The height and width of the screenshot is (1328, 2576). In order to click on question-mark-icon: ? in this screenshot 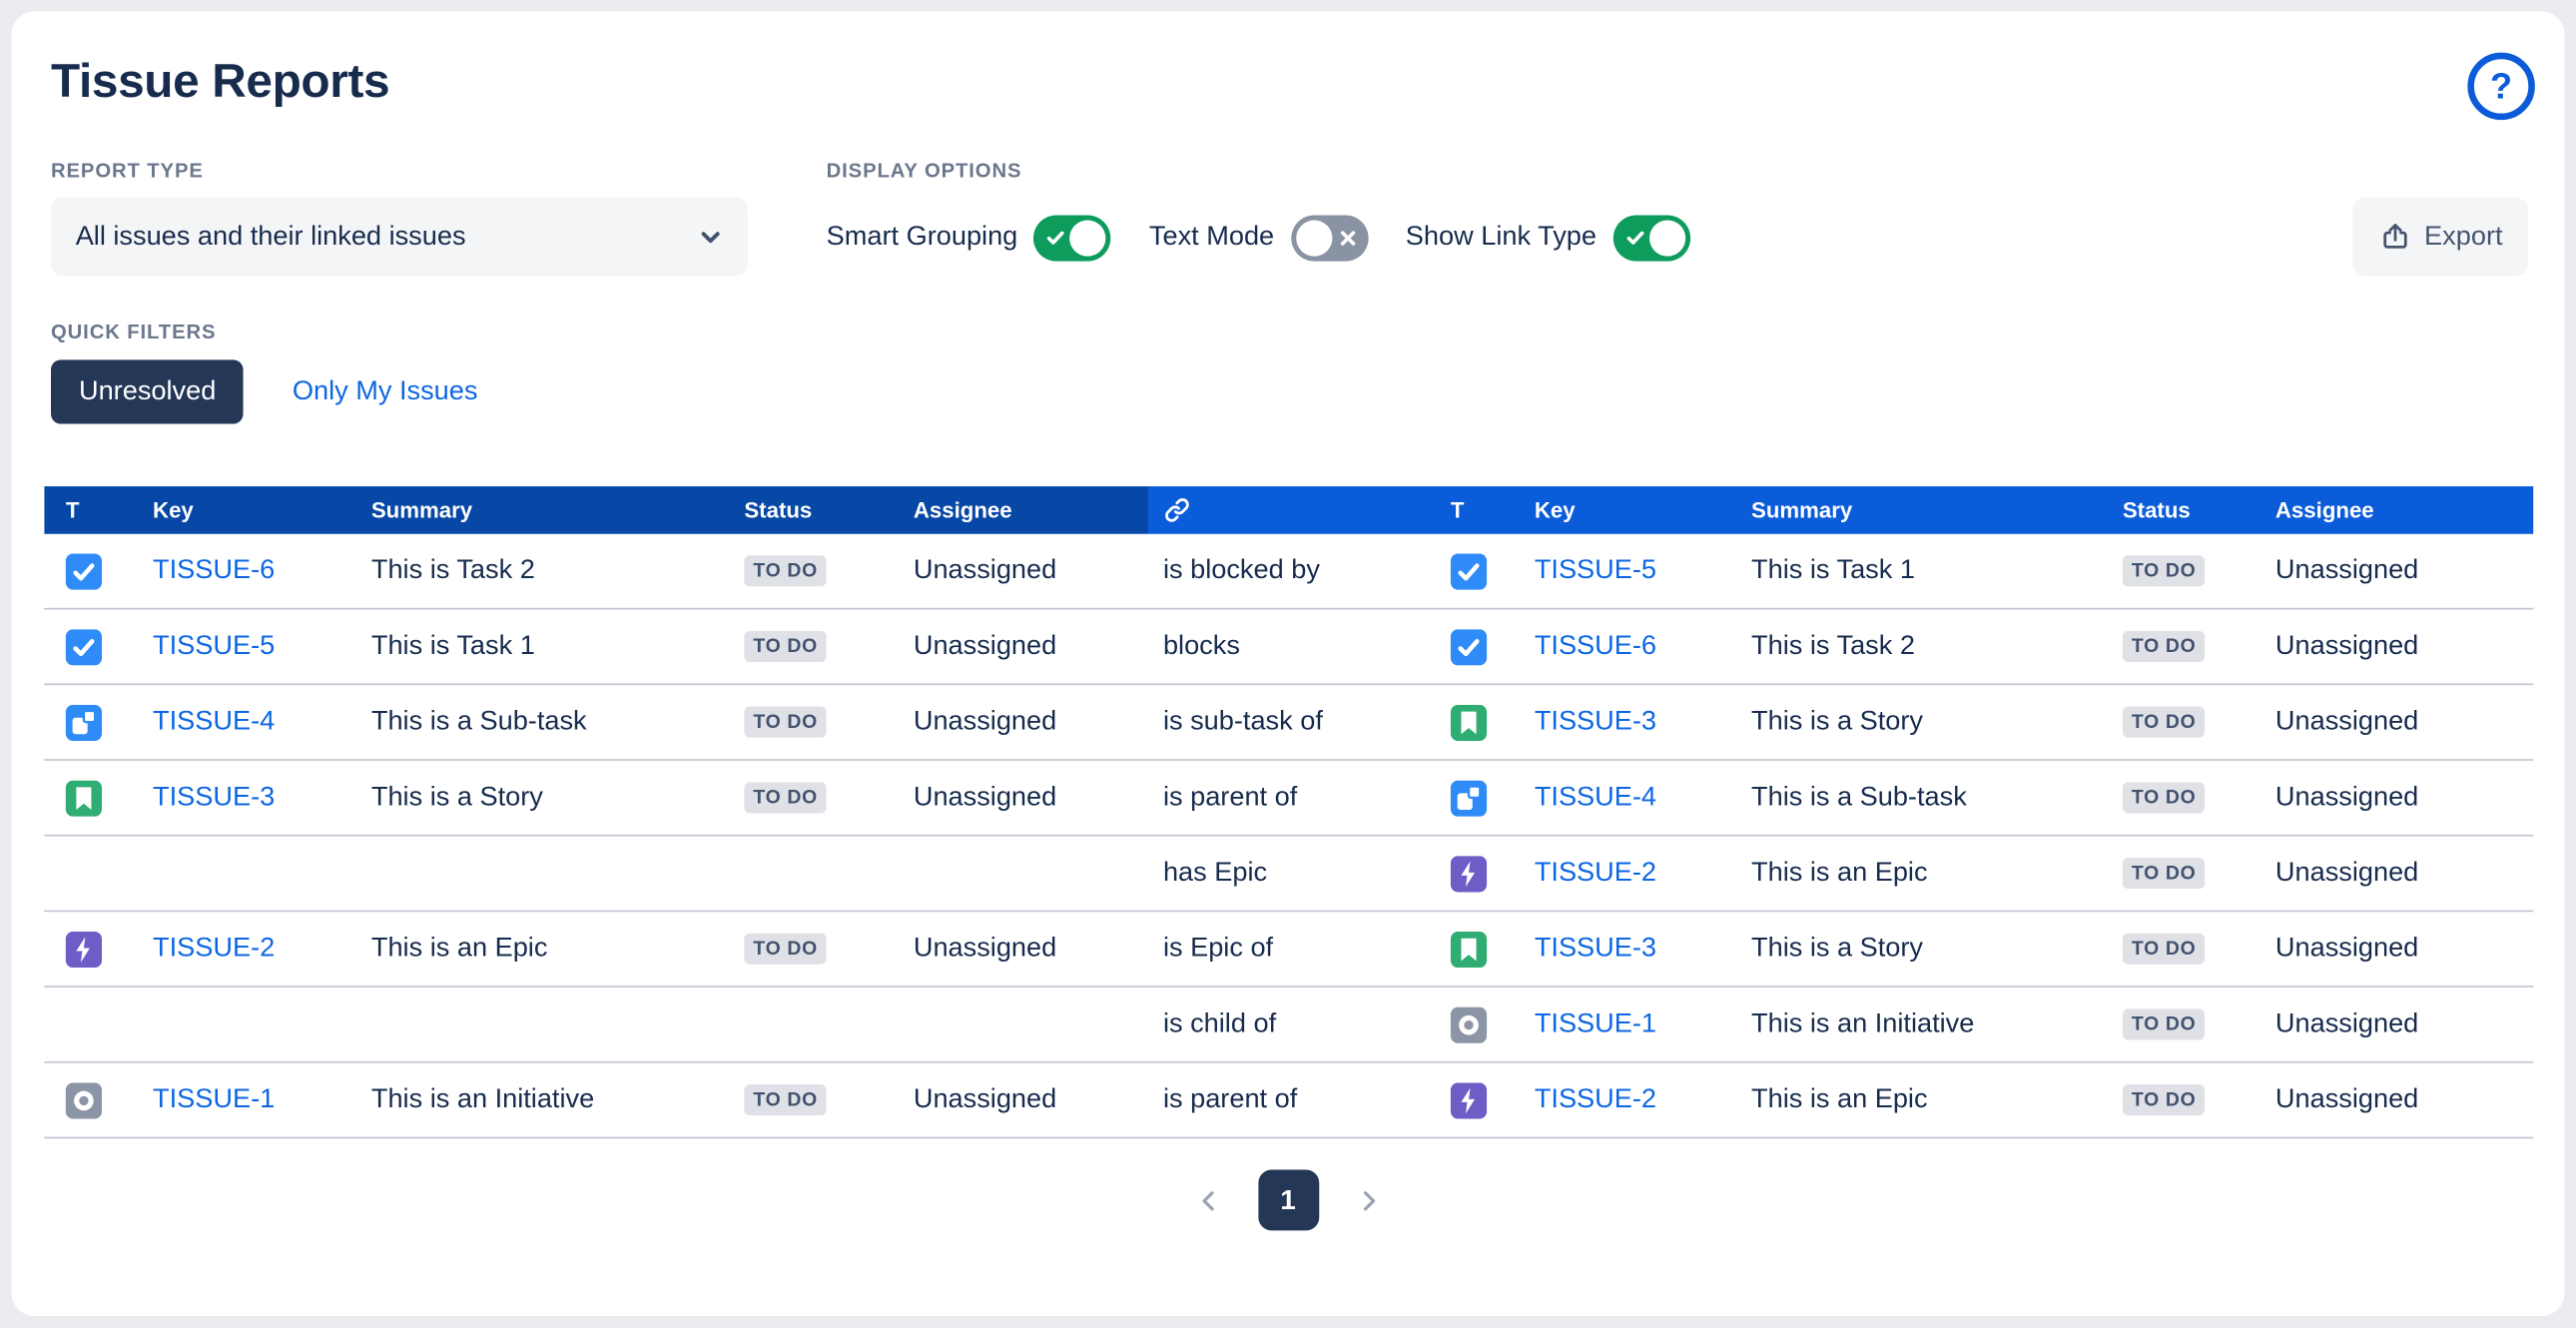, I will do `click(2501, 85)`.